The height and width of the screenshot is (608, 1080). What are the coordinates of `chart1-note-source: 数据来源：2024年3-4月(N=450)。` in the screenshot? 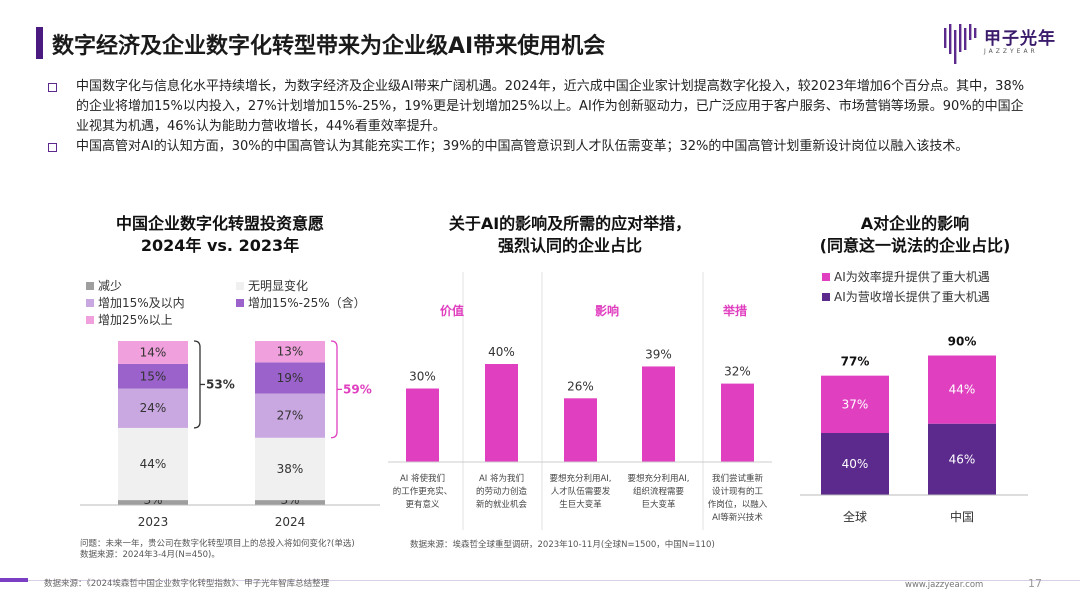 It's located at (150, 555).